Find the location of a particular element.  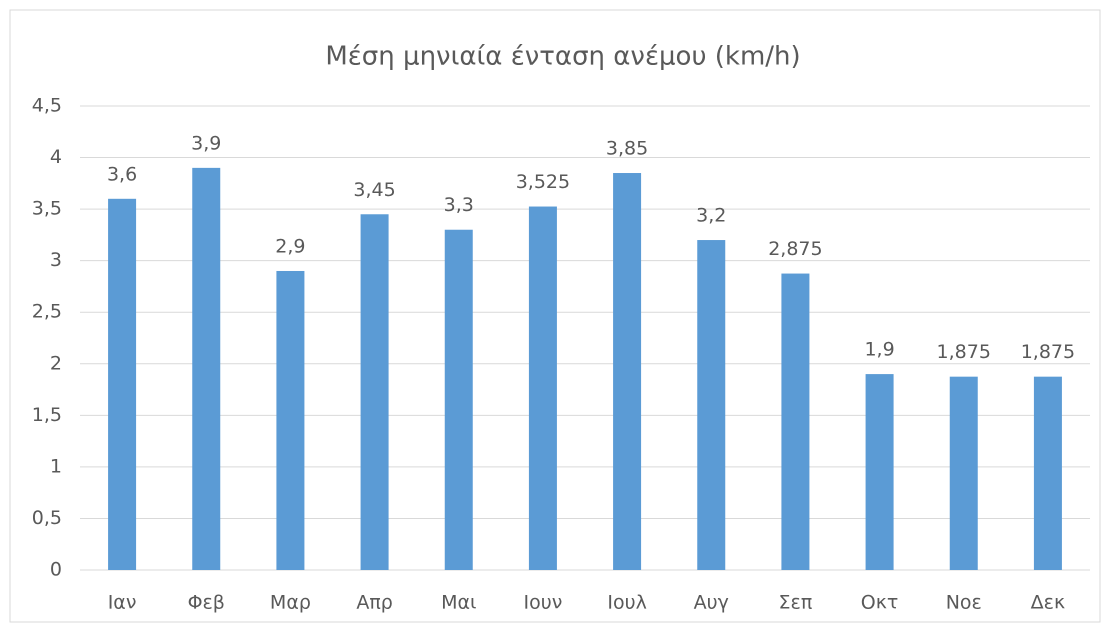

data-label: 2,875 is located at coordinates (795, 249).